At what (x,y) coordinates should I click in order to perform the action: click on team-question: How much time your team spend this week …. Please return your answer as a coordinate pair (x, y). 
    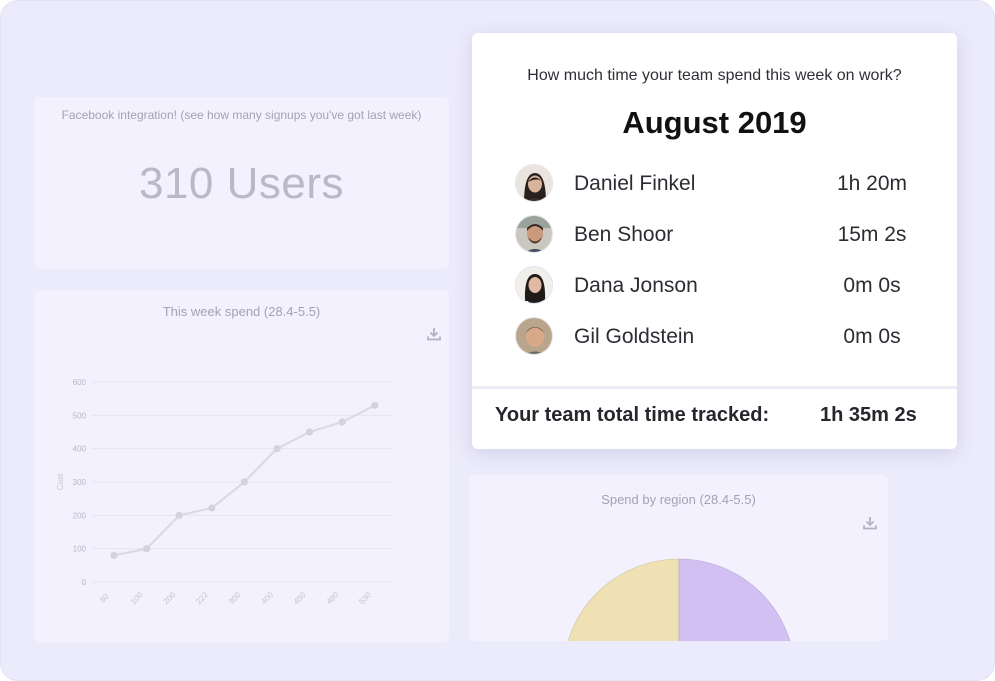
    Looking at the image, I should click on (714, 75).